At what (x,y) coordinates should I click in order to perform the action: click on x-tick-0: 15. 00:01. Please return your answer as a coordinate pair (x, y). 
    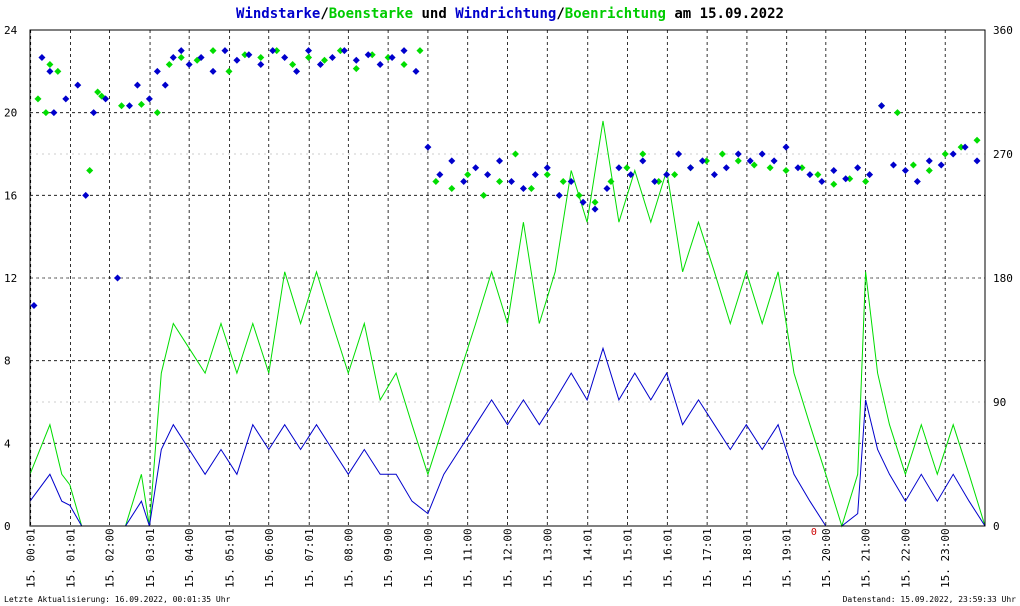
    Looking at the image, I should click on (31, 558).